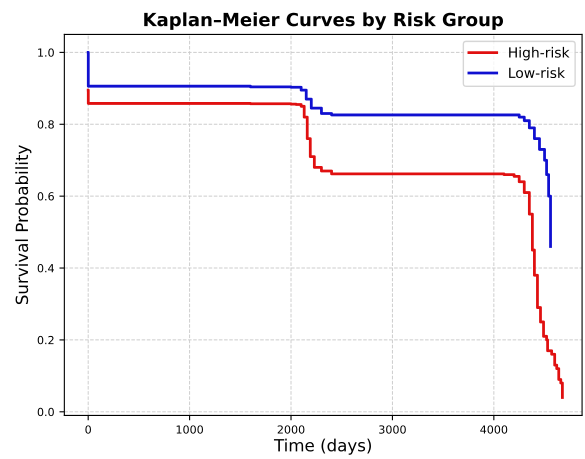  What do you see at coordinates (189, 429) in the screenshot?
I see `x-tick-label: 1000` at bounding box center [189, 429].